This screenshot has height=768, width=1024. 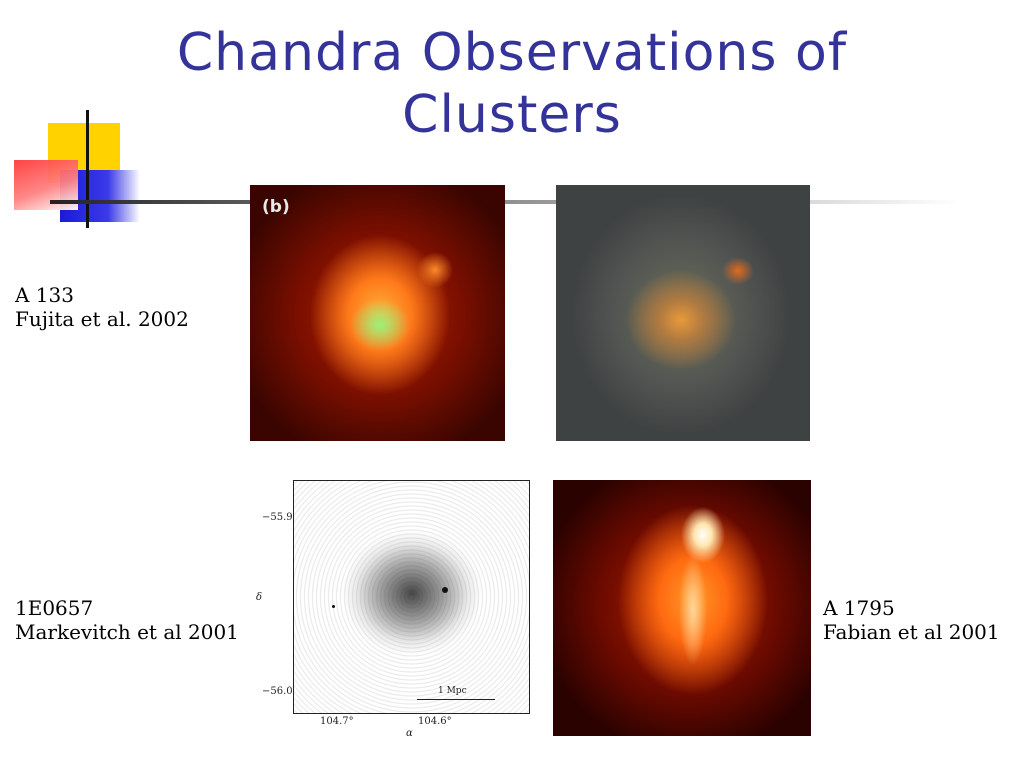 I want to click on ra-axis-symbol: α, so click(x=409, y=733).